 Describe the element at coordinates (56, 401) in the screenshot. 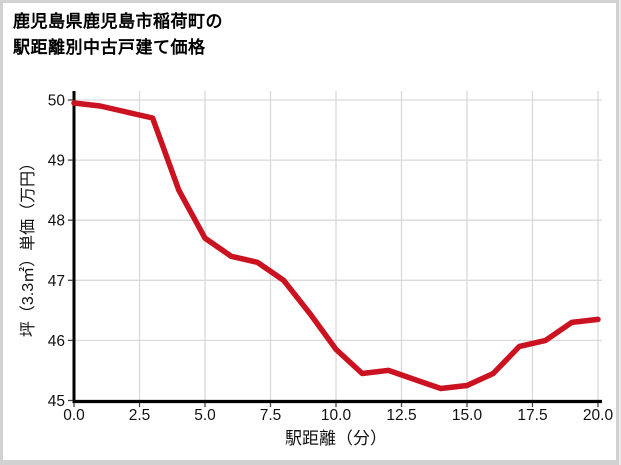

I see `y-tick-label: 45` at that location.